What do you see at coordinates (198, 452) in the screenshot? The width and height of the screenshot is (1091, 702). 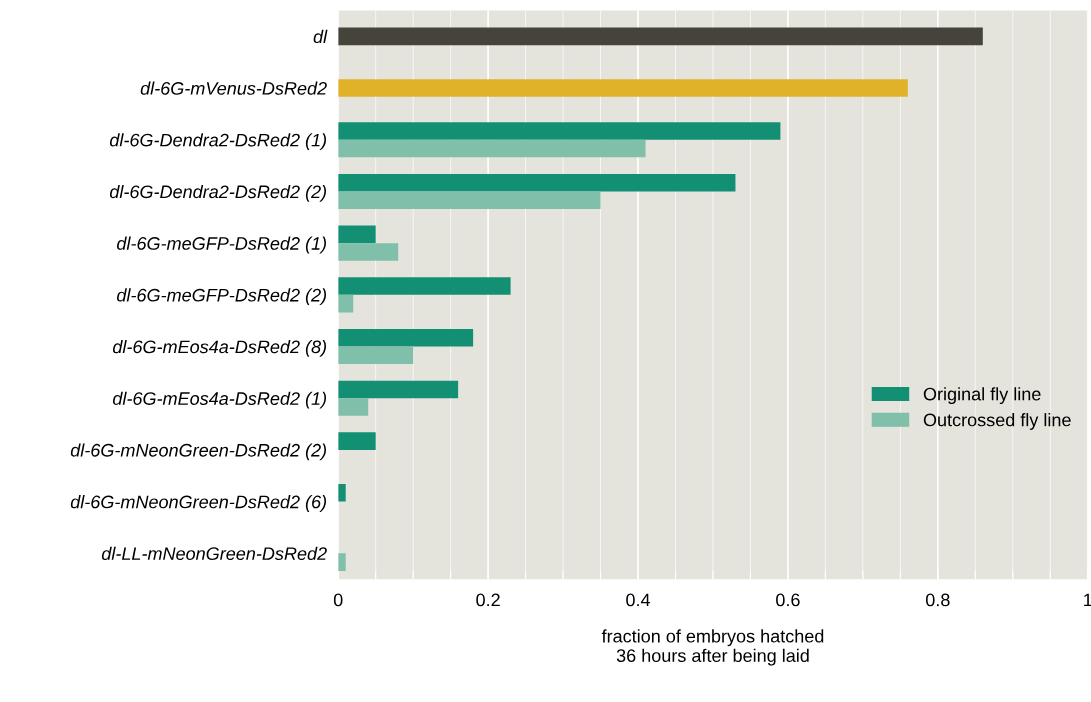 I see `y-tick-label: dl-6G-mNeonGreen-DsRed2 (2)` at bounding box center [198, 452].